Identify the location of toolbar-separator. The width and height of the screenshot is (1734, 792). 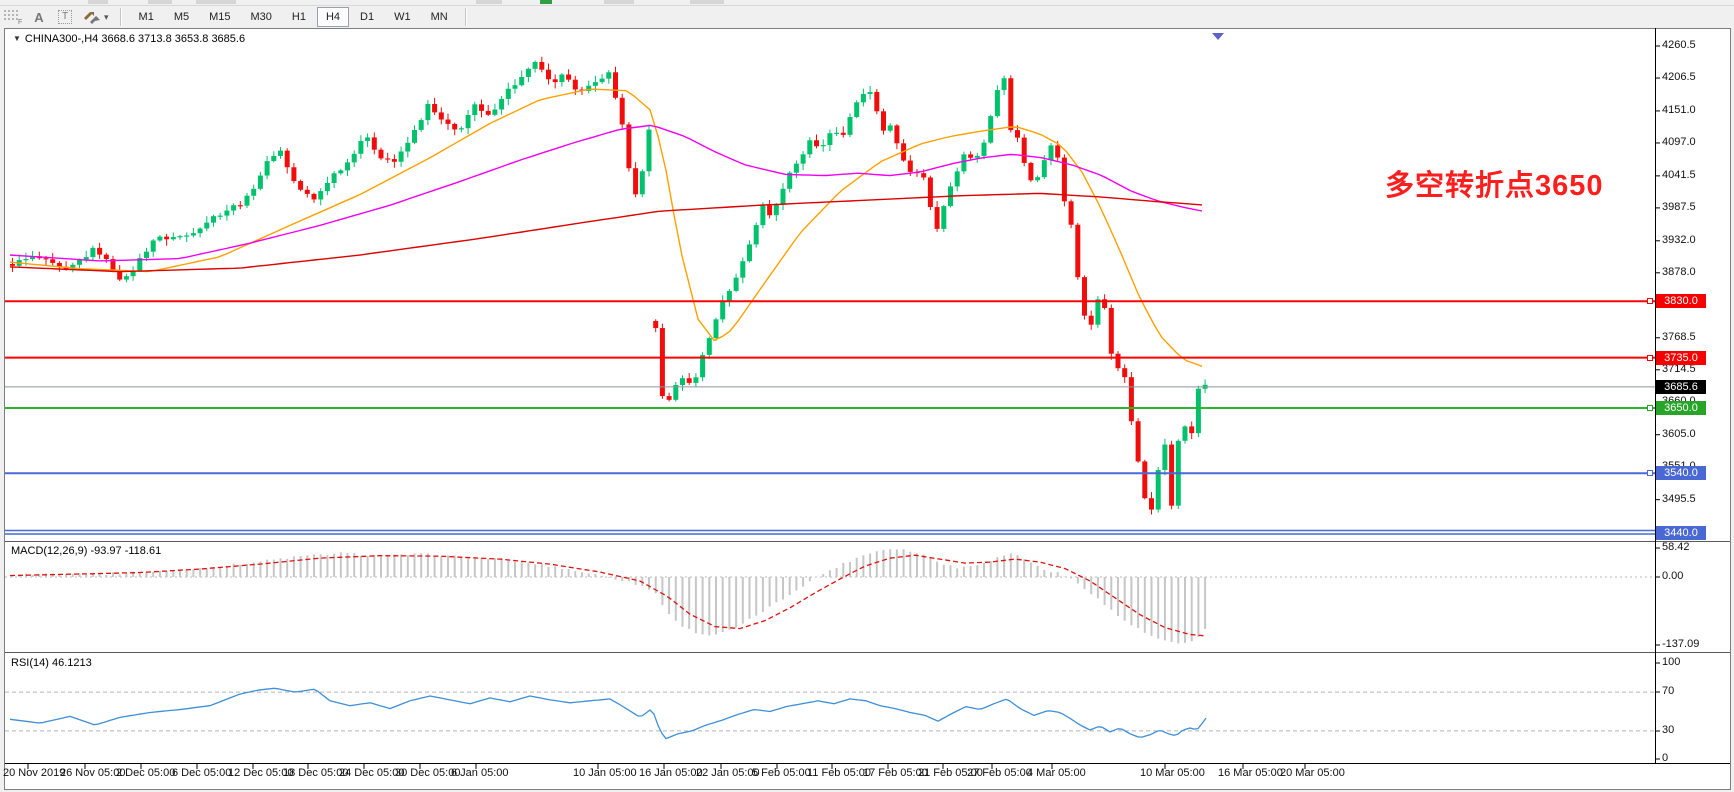
(465, 17).